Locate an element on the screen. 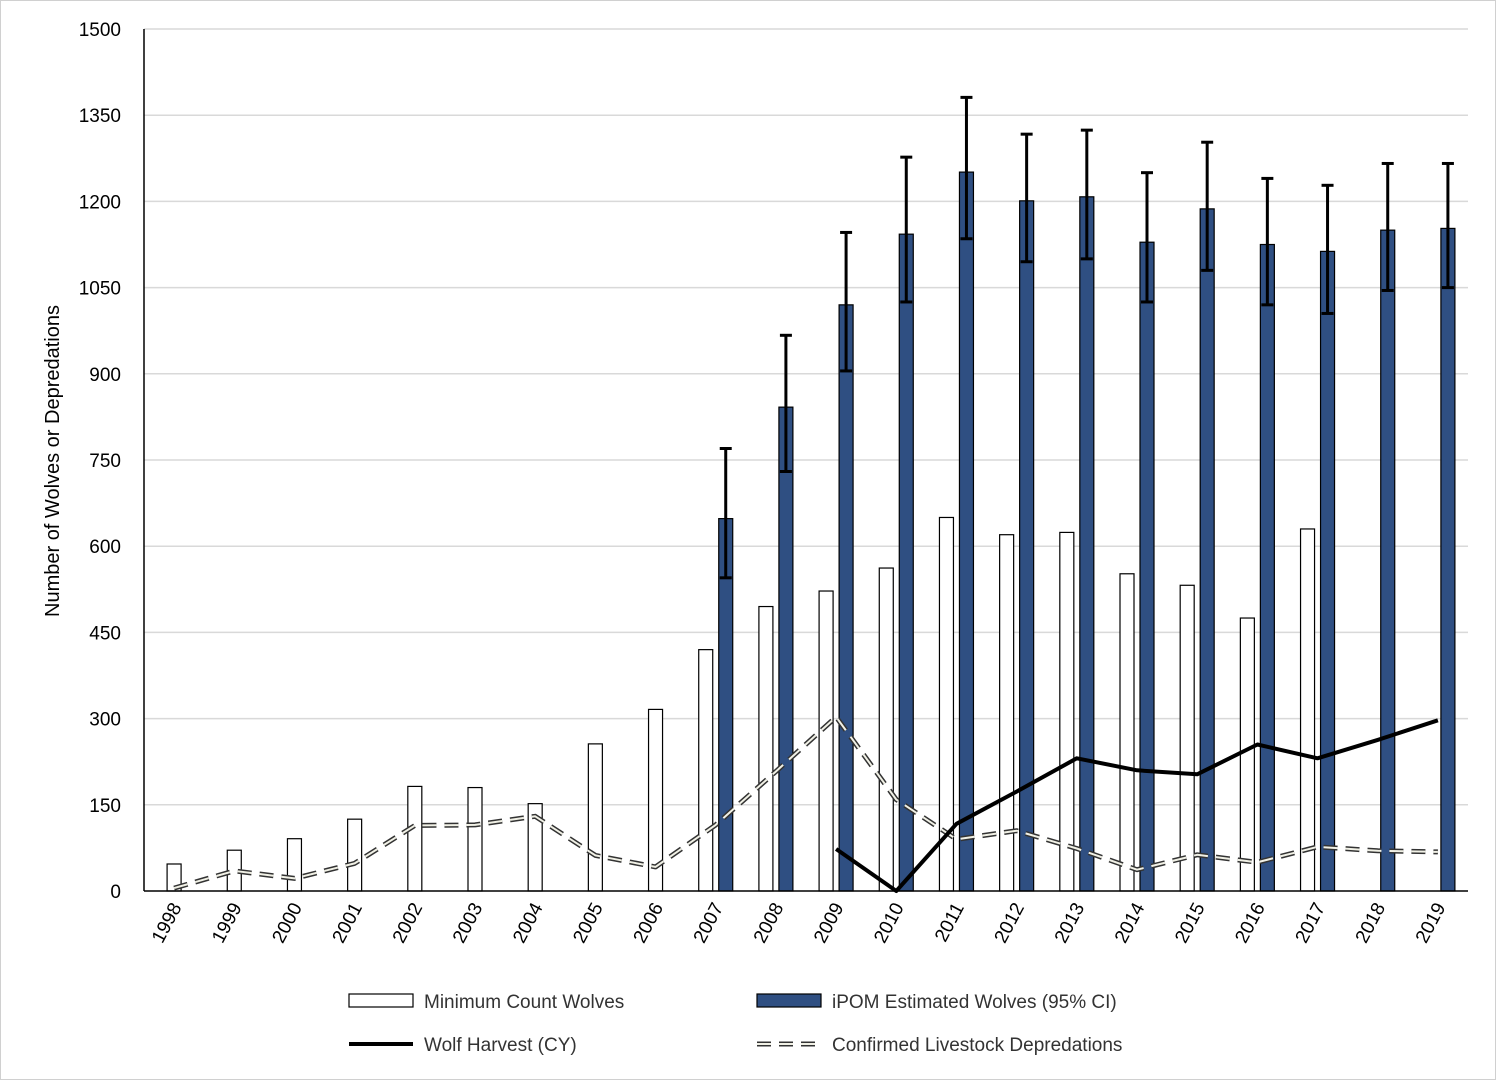  x-tick-label: 2011 is located at coordinates (950, 922).